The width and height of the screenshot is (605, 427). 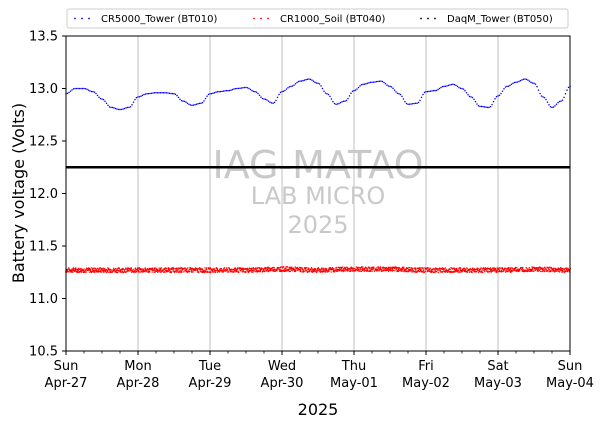 What do you see at coordinates (43, 299) in the screenshot?
I see `y-tick-label: 11.0` at bounding box center [43, 299].